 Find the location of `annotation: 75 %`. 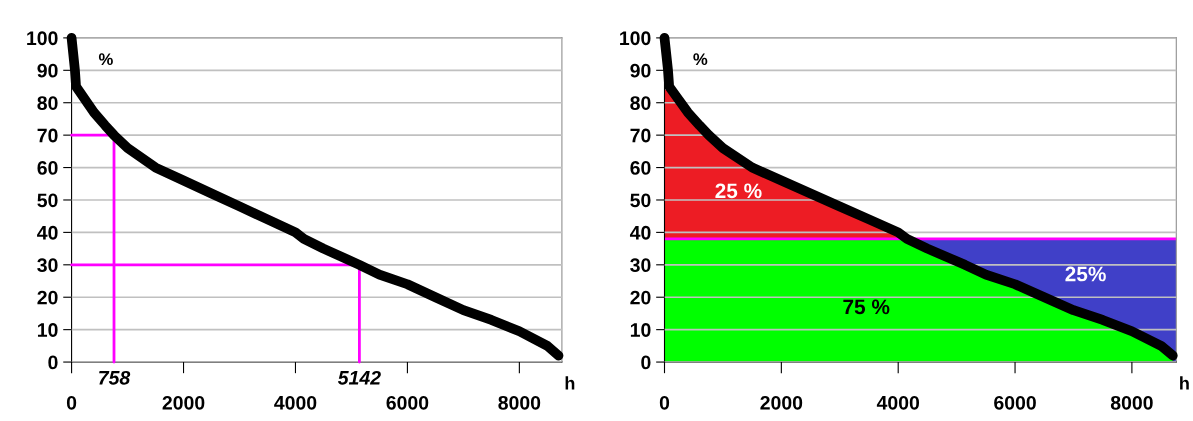

annotation: 75 % is located at coordinates (866, 307).